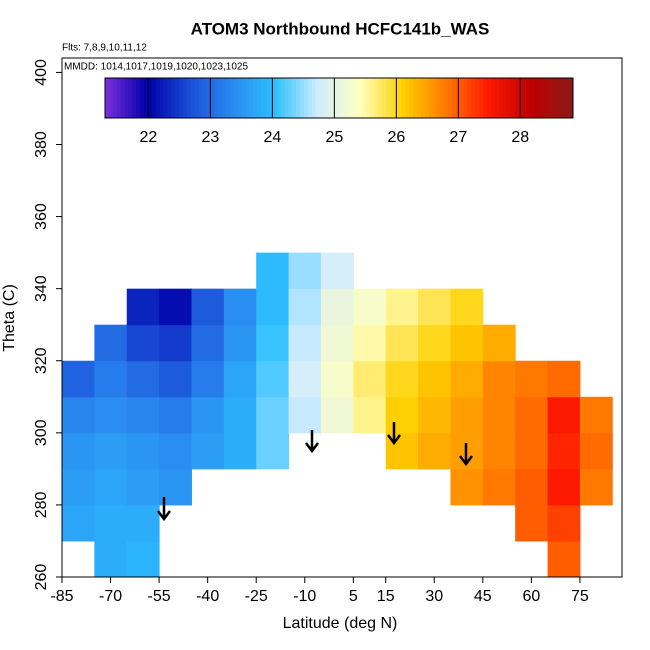 The width and height of the screenshot is (650, 650). Describe the element at coordinates (434, 596) in the screenshot. I see `x-tick-label: 30` at that location.